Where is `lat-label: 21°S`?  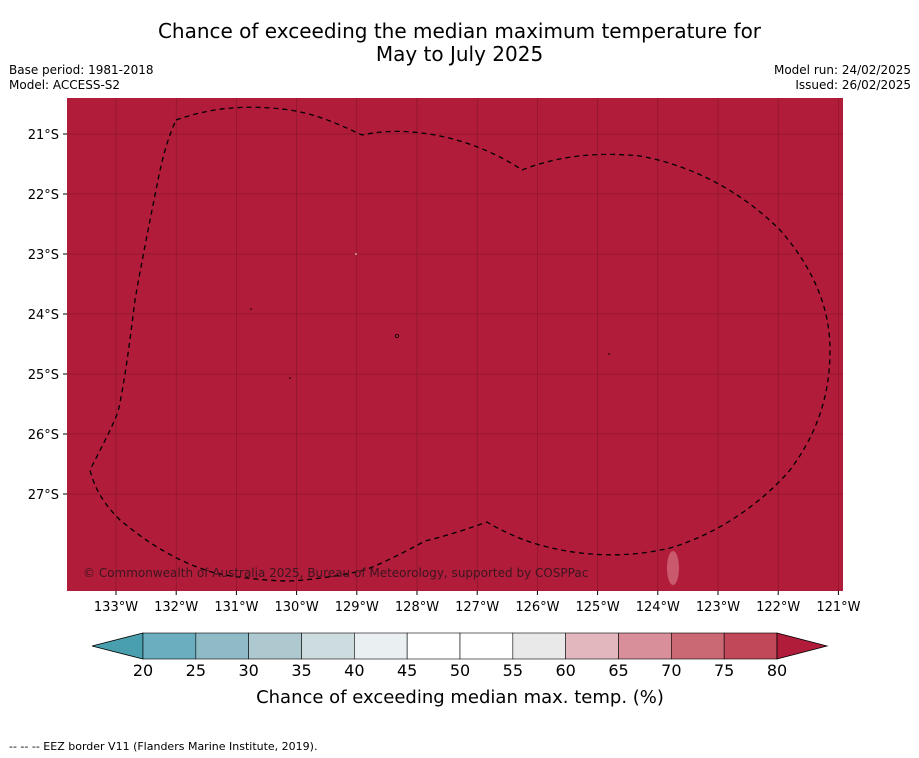
lat-label: 21°S is located at coordinates (43, 135).